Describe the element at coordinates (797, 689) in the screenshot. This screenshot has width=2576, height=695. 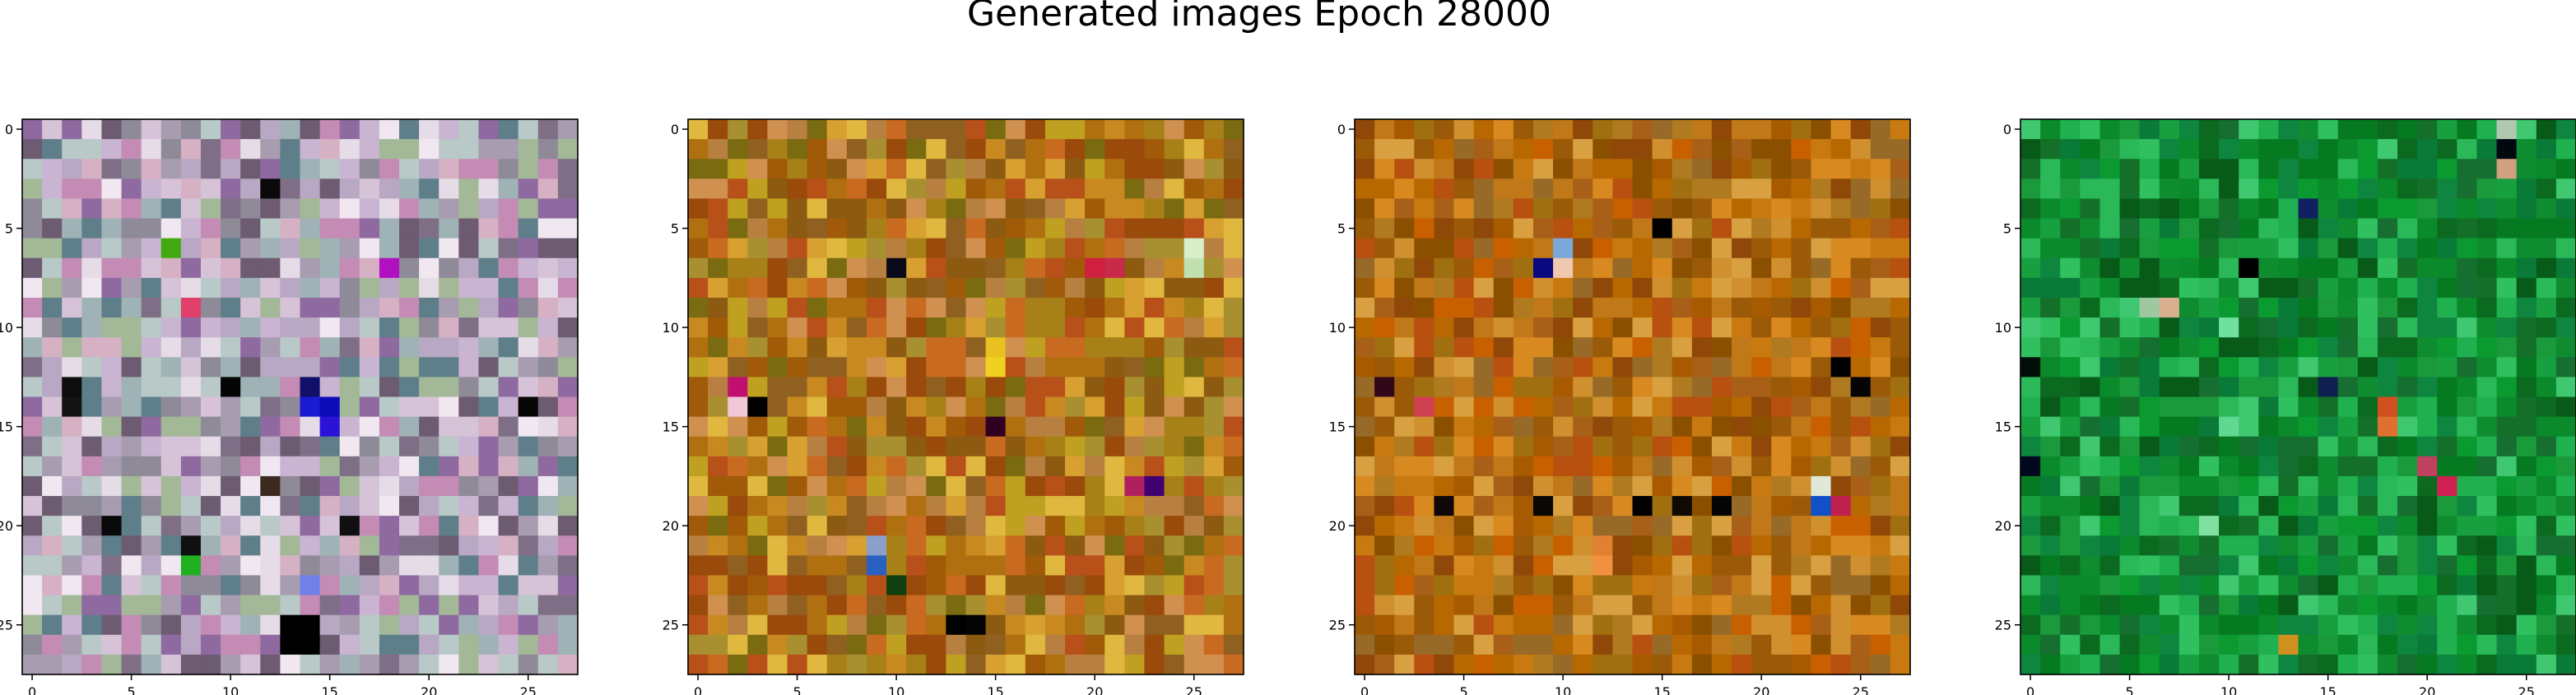
I see `x-tick-label: 5` at that location.